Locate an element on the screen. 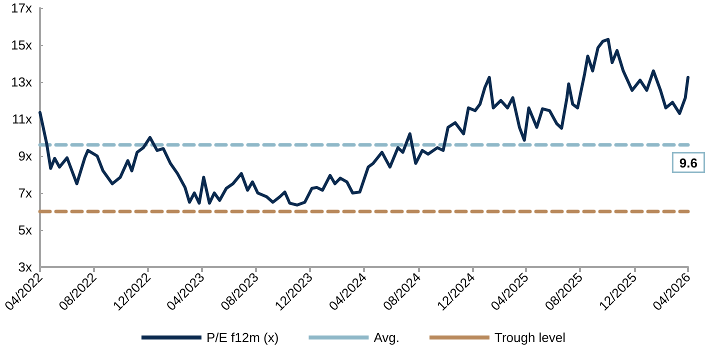 The height and width of the screenshot is (349, 707). y-tick-label: 5x is located at coordinates (25, 230).